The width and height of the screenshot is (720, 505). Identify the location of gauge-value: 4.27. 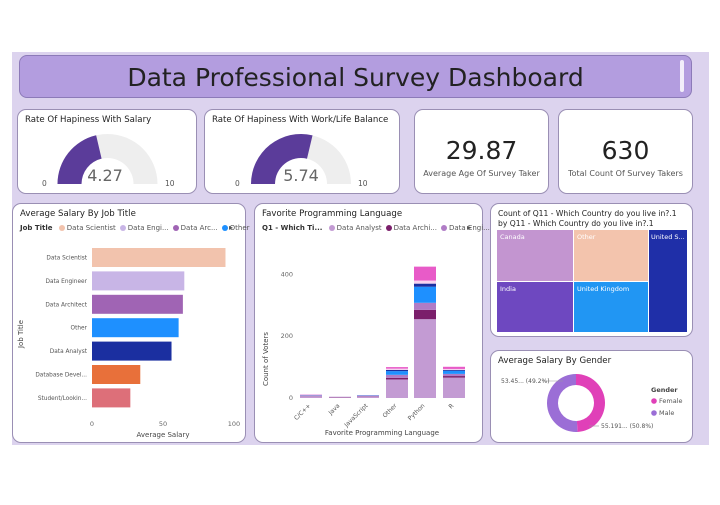
(105, 175).